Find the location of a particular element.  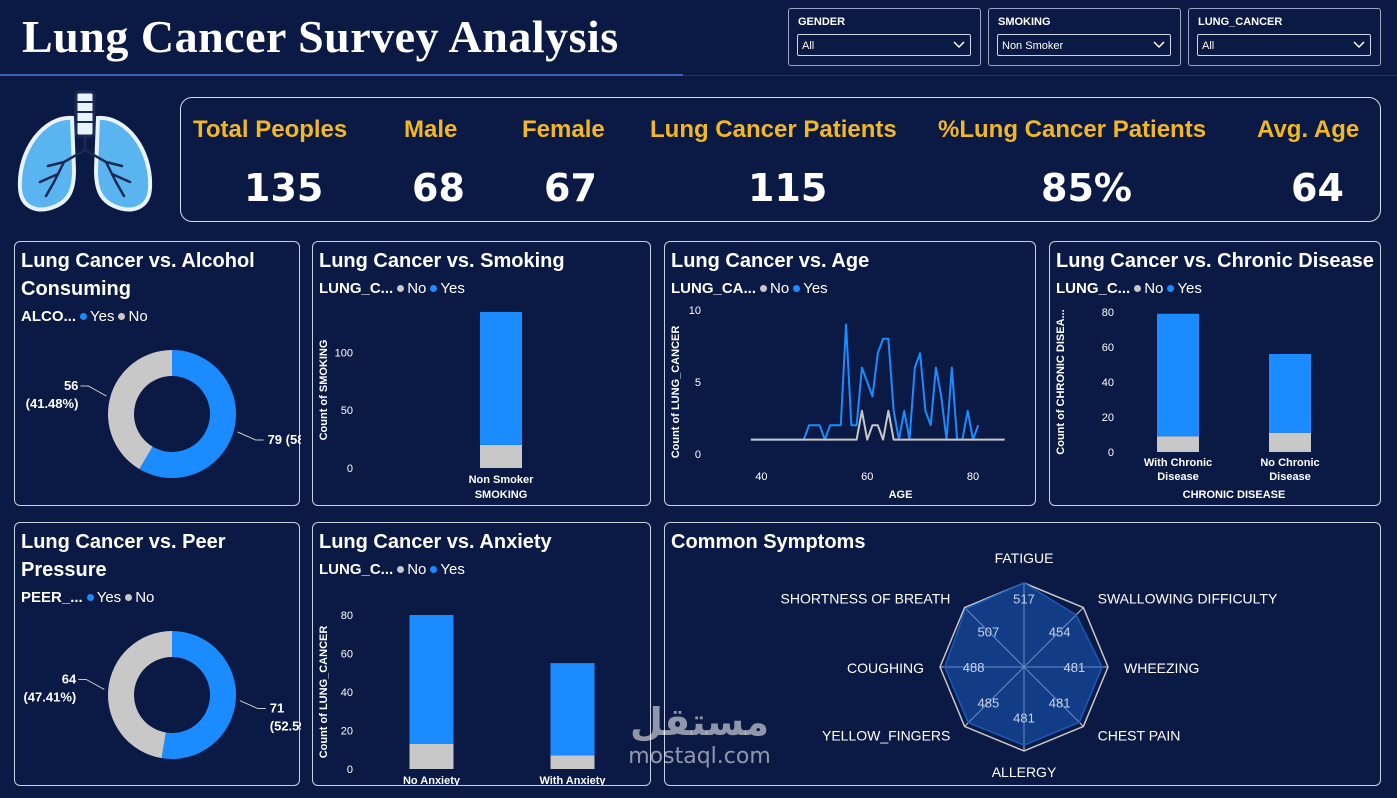

lung-cancer-dropdown: All is located at coordinates (1284, 45).